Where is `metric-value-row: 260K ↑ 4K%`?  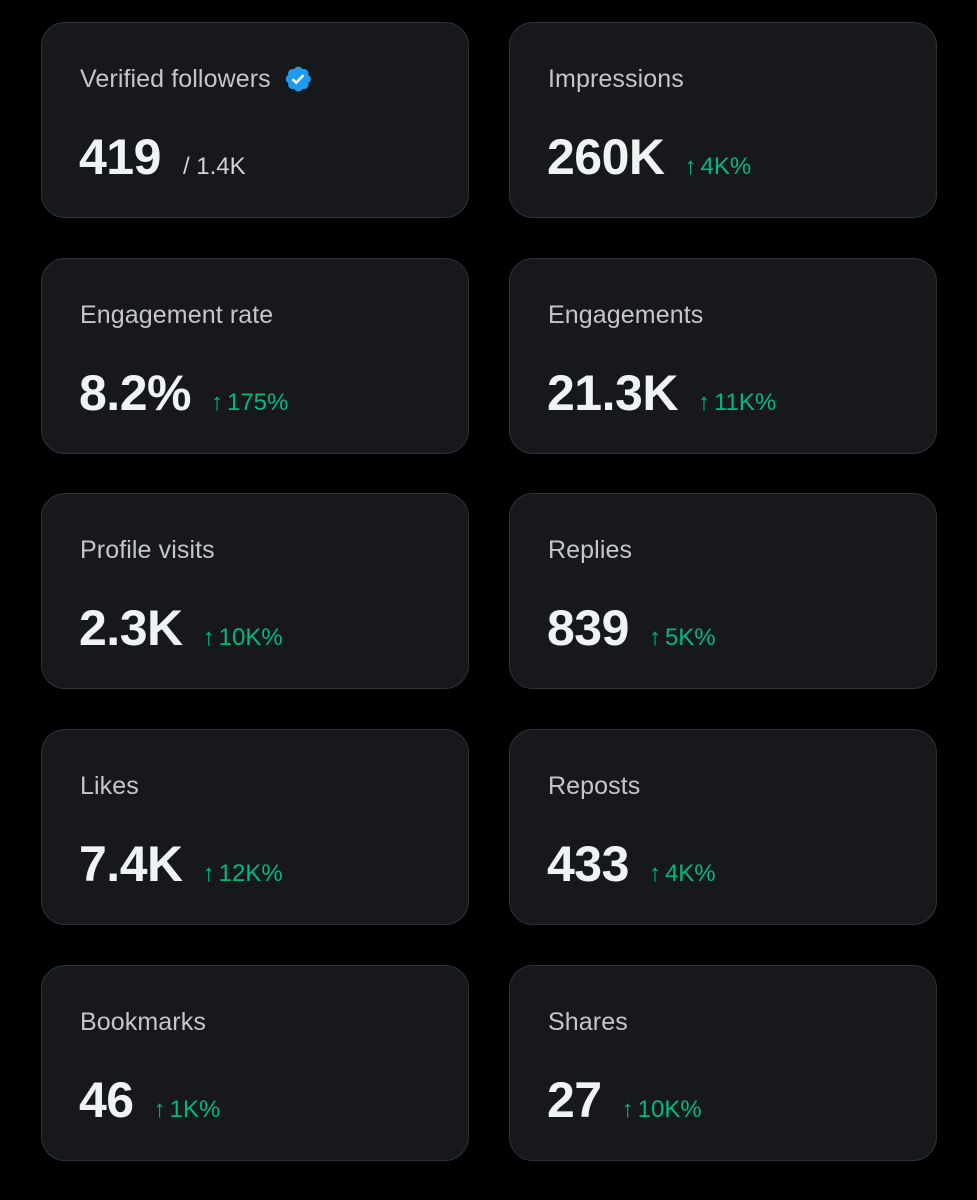
metric-value-row: 260K ↑ 4K% is located at coordinates (649, 157).